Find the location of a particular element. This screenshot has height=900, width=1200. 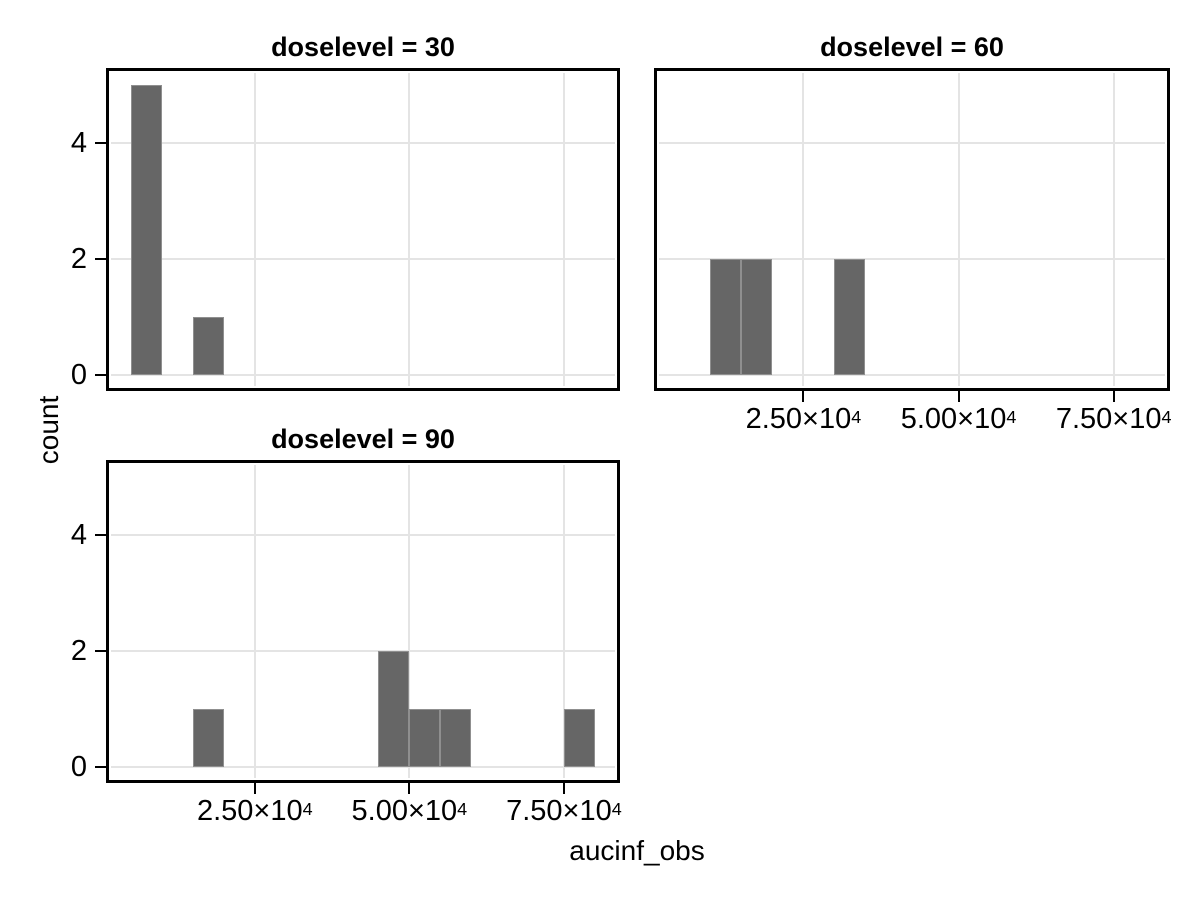

facet-title: doselevel = 60 is located at coordinates (912, 47).